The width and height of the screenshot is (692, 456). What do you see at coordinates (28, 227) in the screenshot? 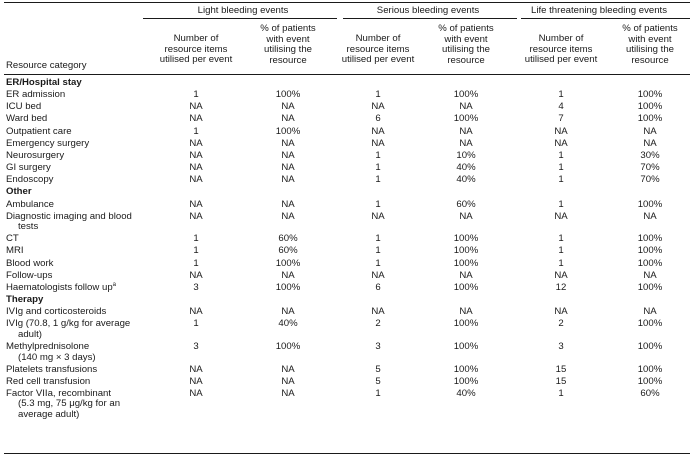
I see `row-label-continuation: tests` at bounding box center [28, 227].